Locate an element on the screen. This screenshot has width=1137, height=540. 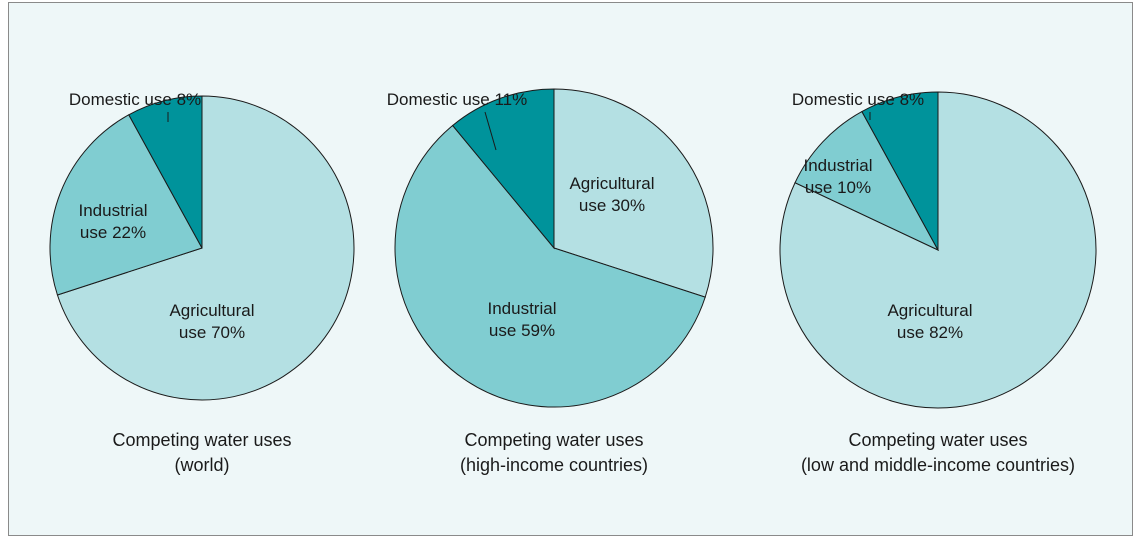
slice-label: Agricultural use 30% is located at coordinates (612, 195).